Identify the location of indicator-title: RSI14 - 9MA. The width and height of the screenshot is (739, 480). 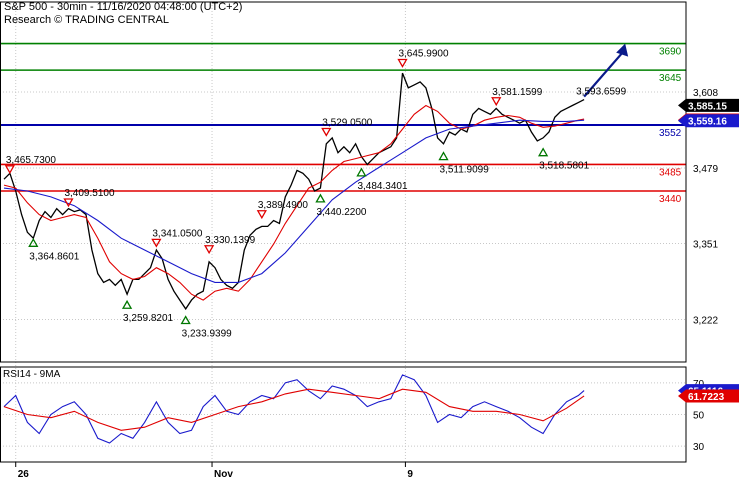
(32, 374).